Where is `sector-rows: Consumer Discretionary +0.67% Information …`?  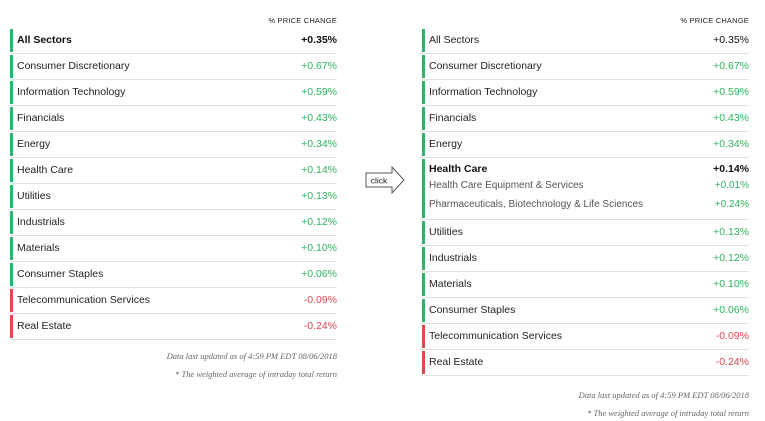 sector-rows: Consumer Discretionary +0.67% Information … is located at coordinates (585, 106).